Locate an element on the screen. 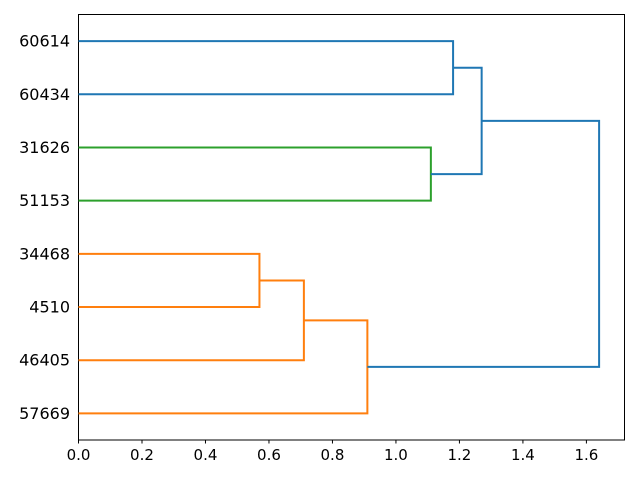 The width and height of the screenshot is (640, 484). leaf-label: 34468 is located at coordinates (44, 253).